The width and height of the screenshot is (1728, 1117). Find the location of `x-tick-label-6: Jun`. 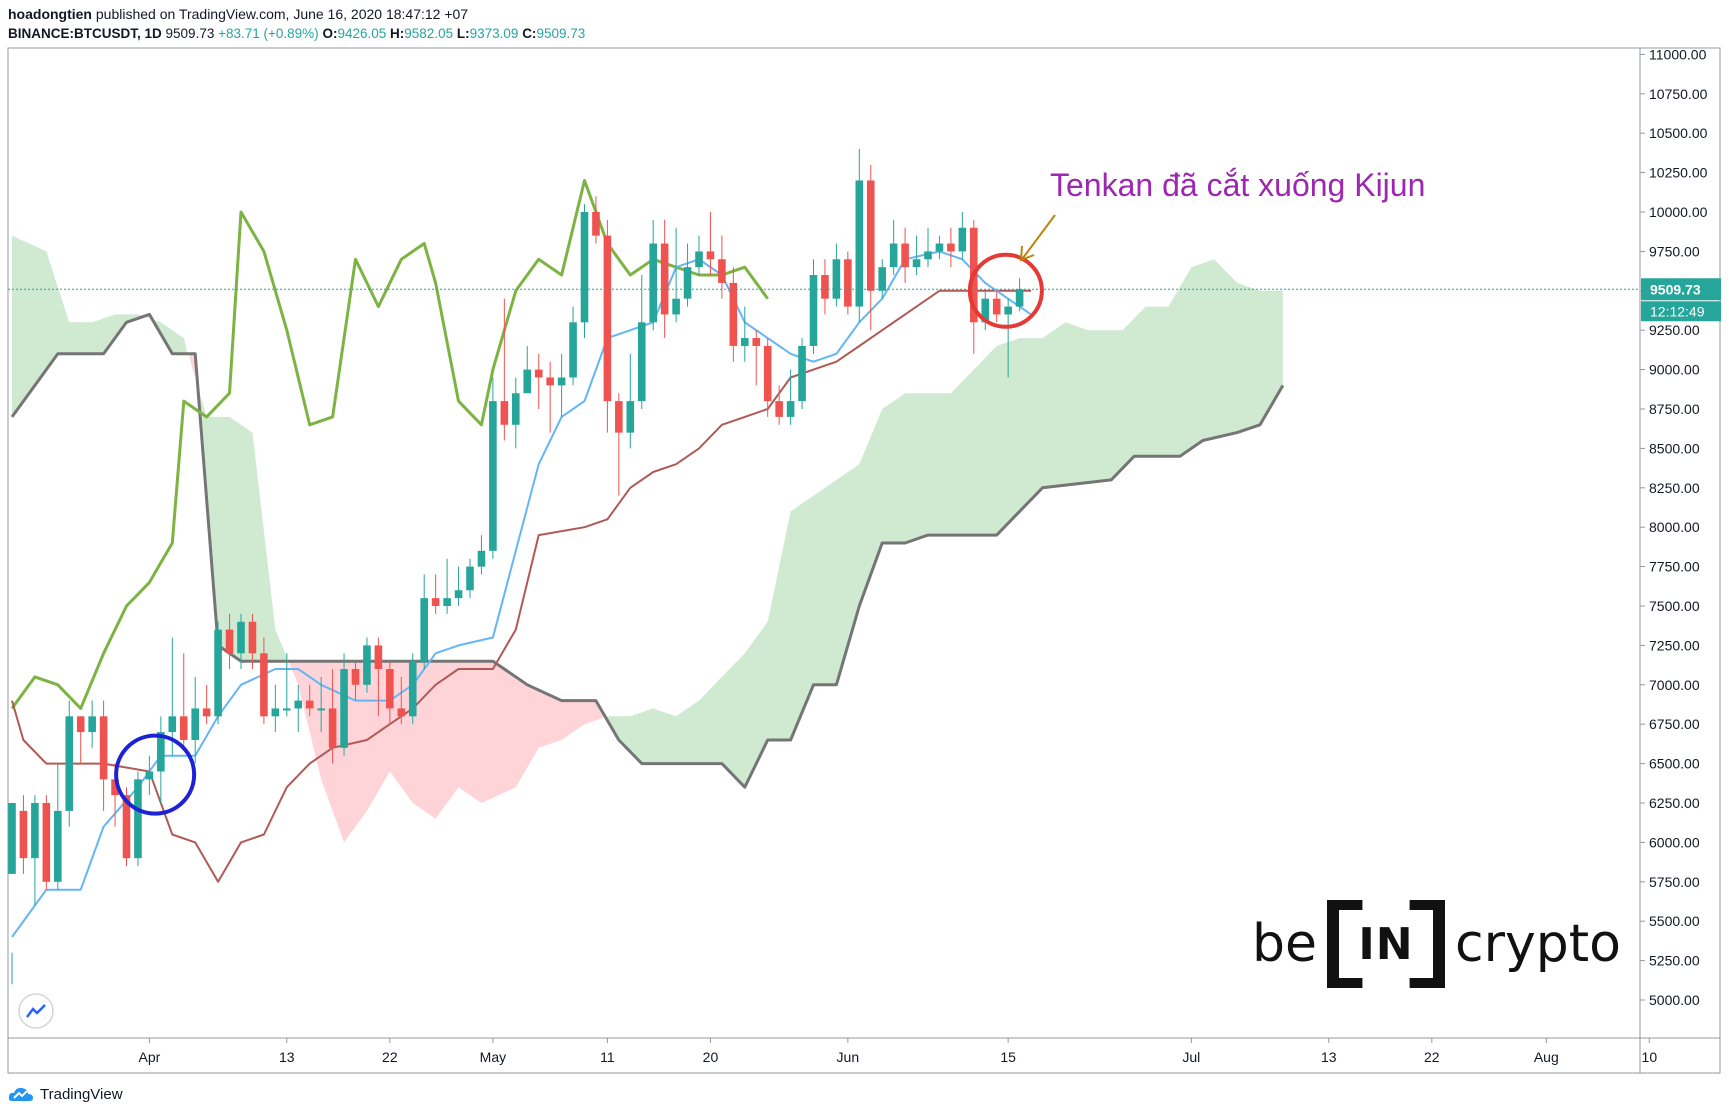

x-tick-label-6: Jun is located at coordinates (848, 1057).